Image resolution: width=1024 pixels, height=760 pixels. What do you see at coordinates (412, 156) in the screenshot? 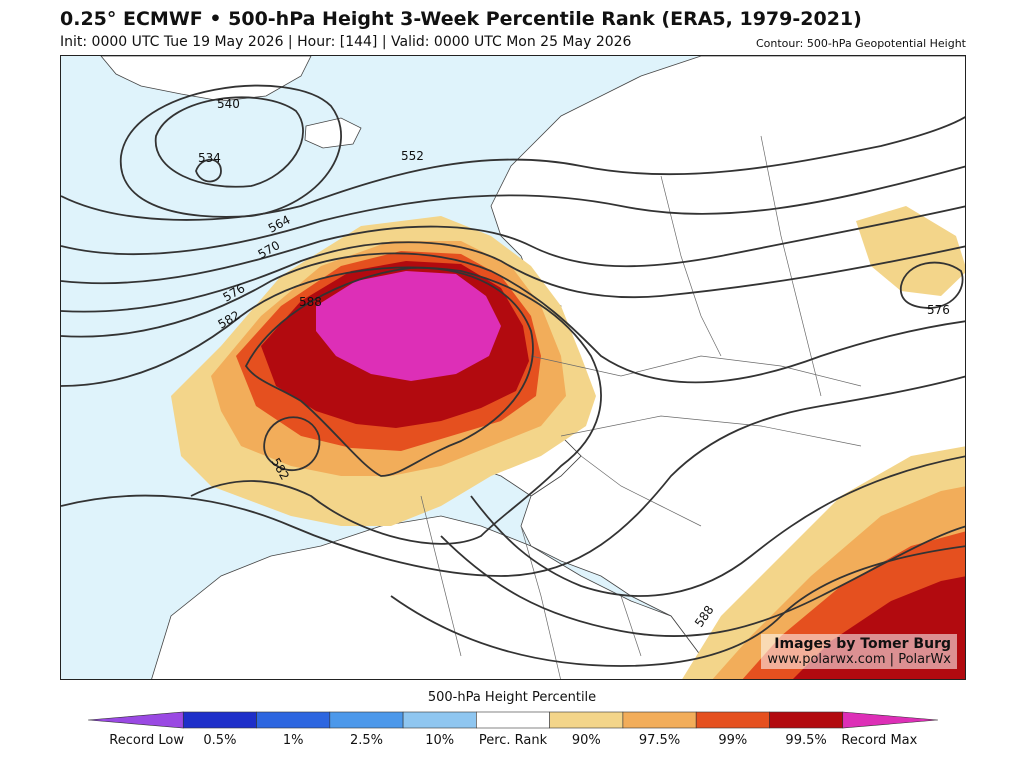
I see `contour-label: 552` at bounding box center [412, 156].